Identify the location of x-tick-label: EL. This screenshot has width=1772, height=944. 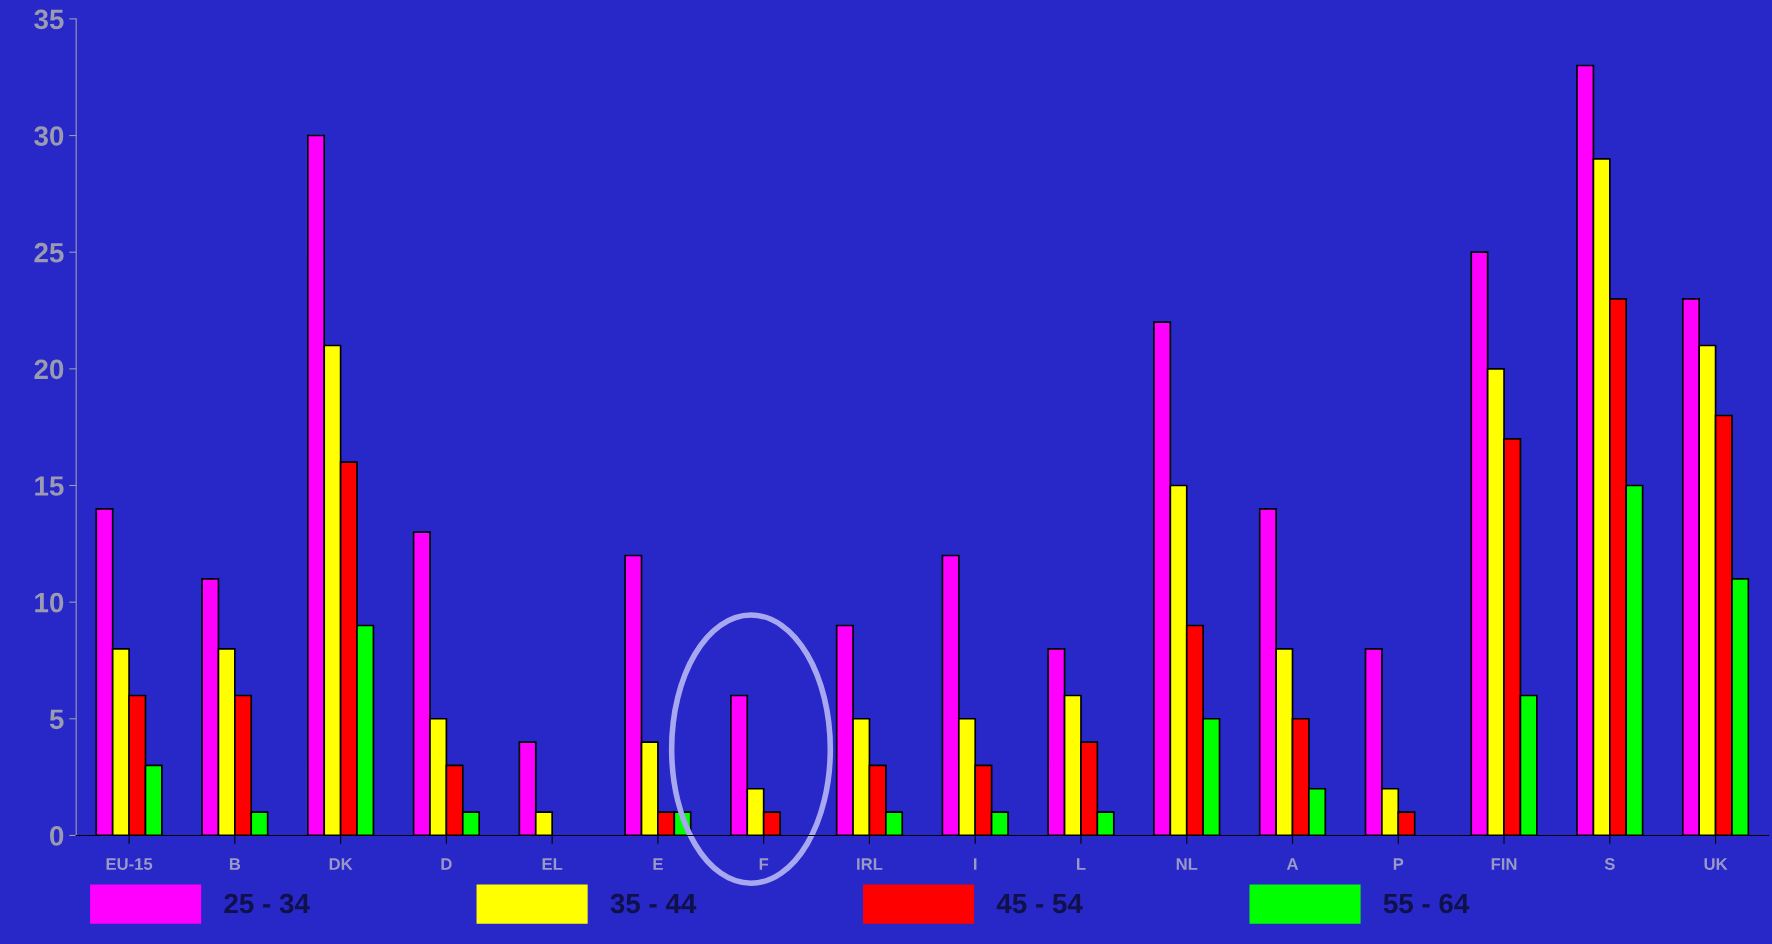
(552, 864).